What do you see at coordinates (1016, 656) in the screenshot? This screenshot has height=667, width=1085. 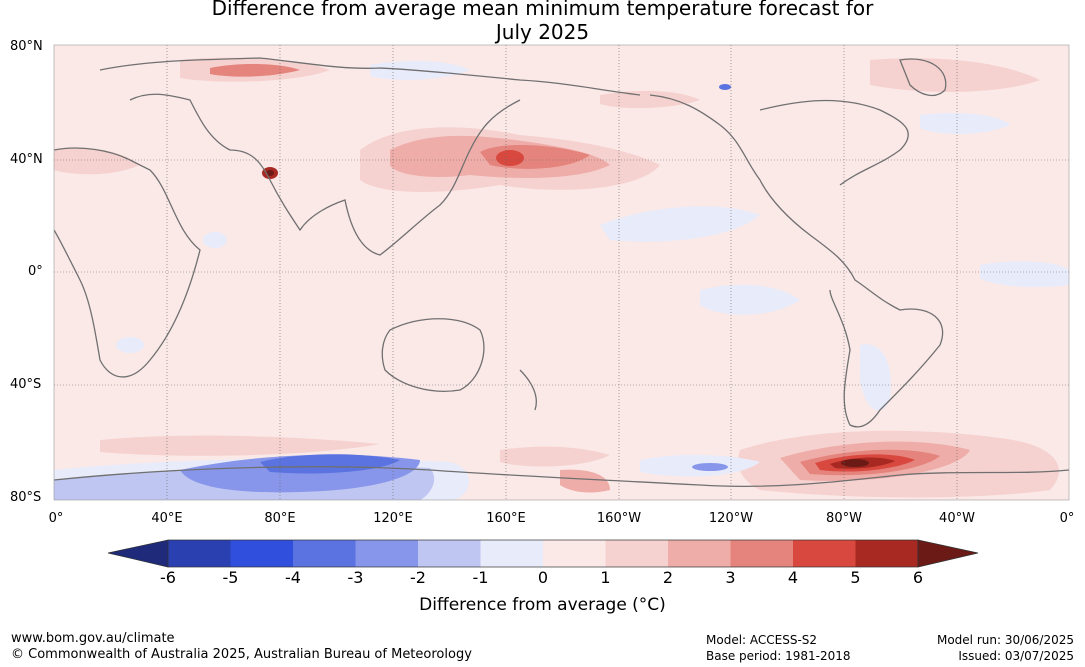 I see `issued-date: Issued: 03/07/2025` at bounding box center [1016, 656].